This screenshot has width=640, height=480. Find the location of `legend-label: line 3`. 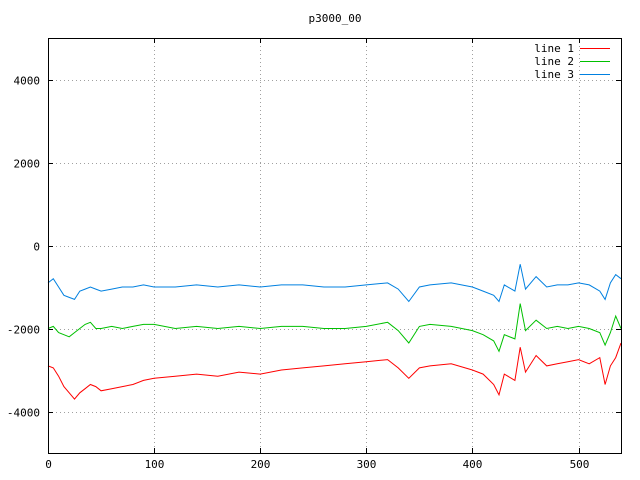

legend-label: line 3 is located at coordinates (554, 74).